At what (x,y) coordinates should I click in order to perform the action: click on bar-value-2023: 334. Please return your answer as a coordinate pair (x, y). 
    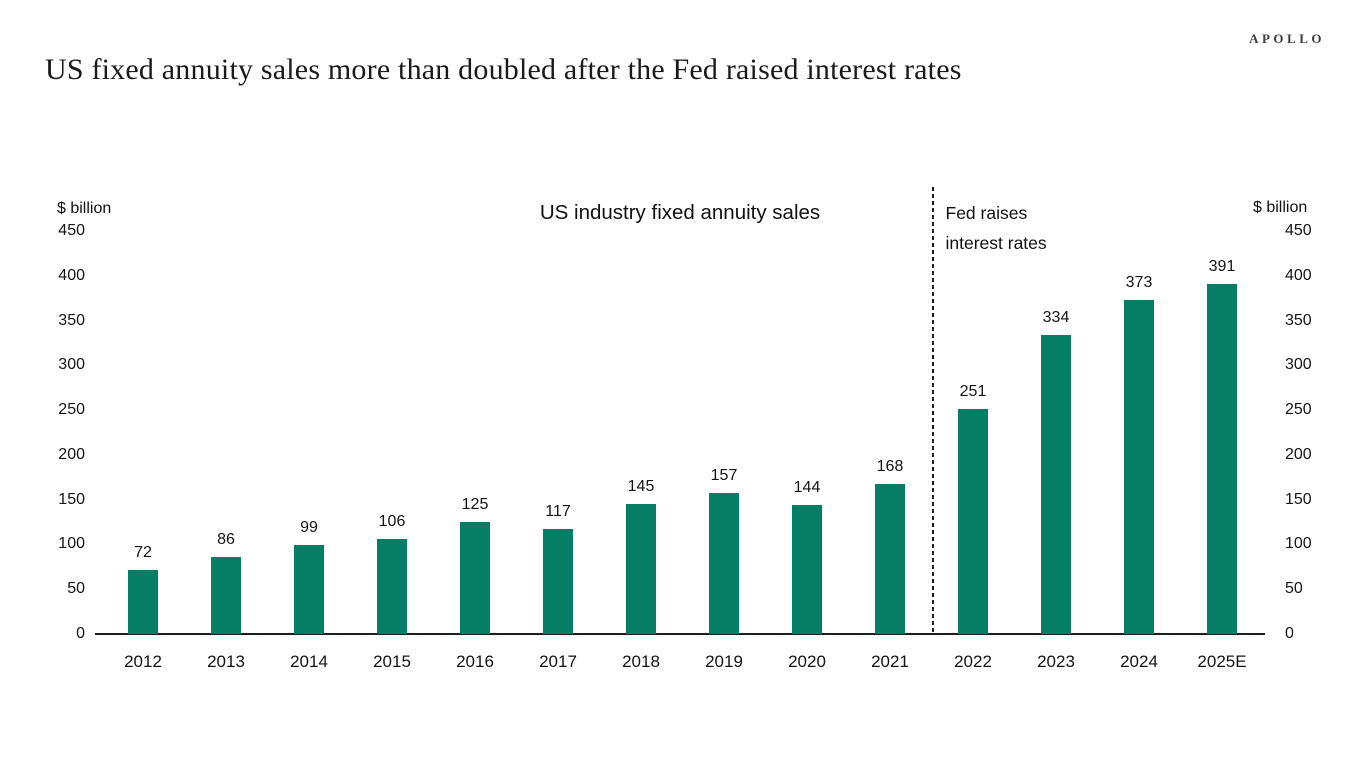
    Looking at the image, I should click on (1056, 317).